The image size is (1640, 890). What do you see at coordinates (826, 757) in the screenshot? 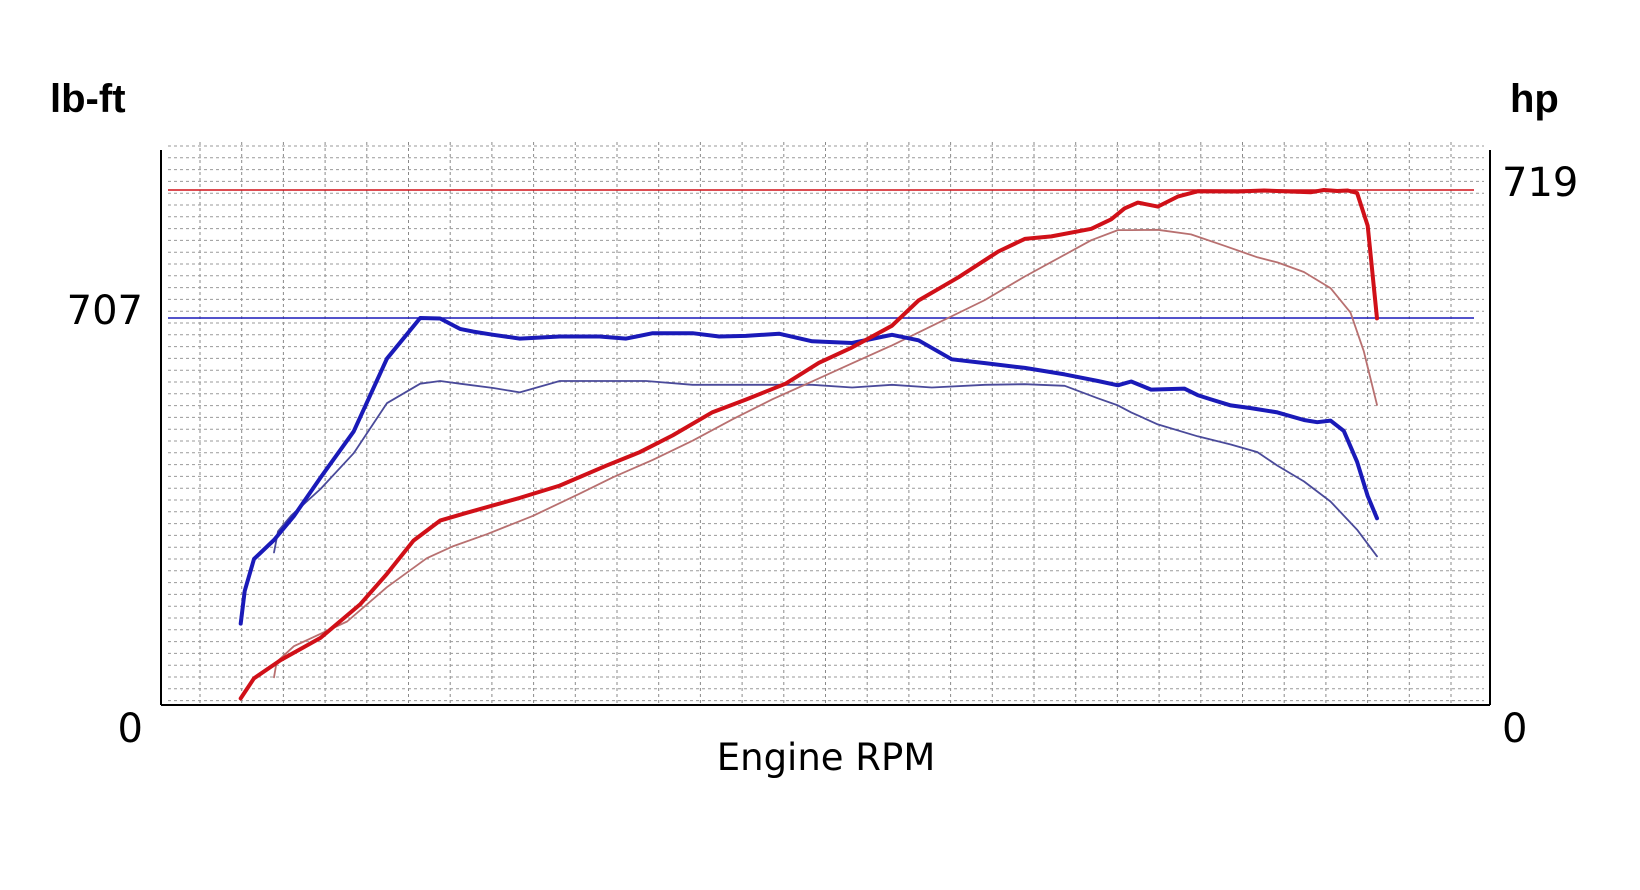
I see `x-axis-title: Engine RPM` at bounding box center [826, 757].